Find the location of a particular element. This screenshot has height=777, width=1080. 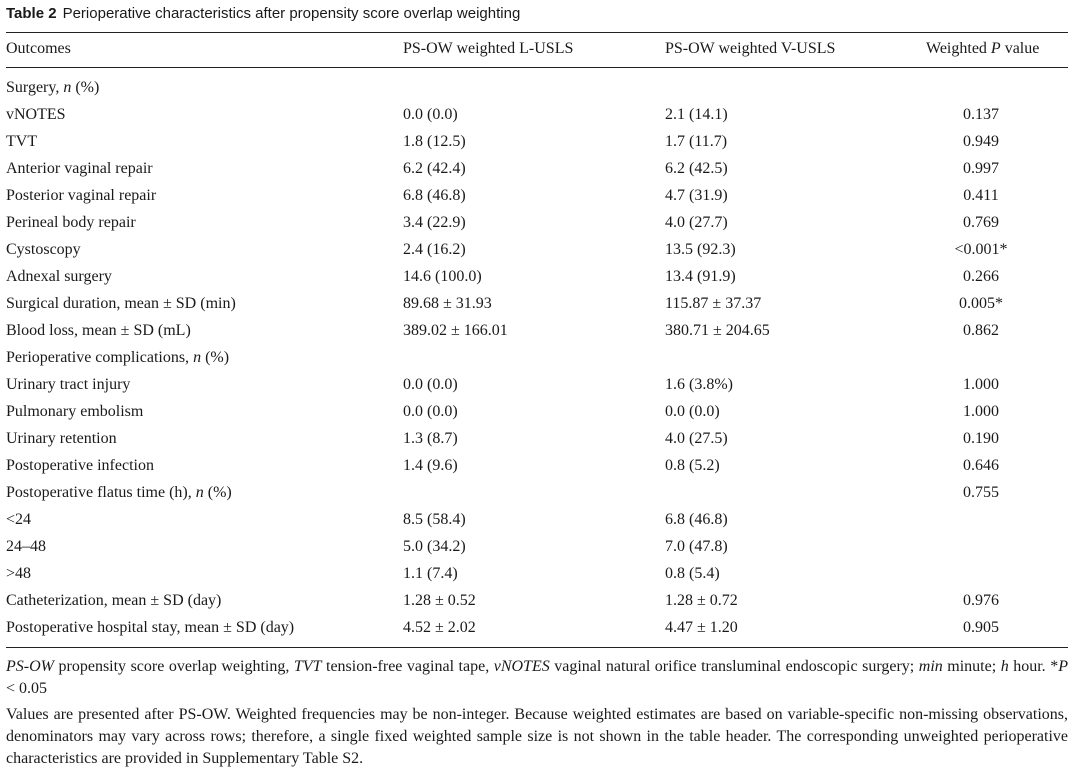

table-row: Cystoscopy 2.4 (16.2) 13.5 (92.3) <0.001* is located at coordinates (537, 249).